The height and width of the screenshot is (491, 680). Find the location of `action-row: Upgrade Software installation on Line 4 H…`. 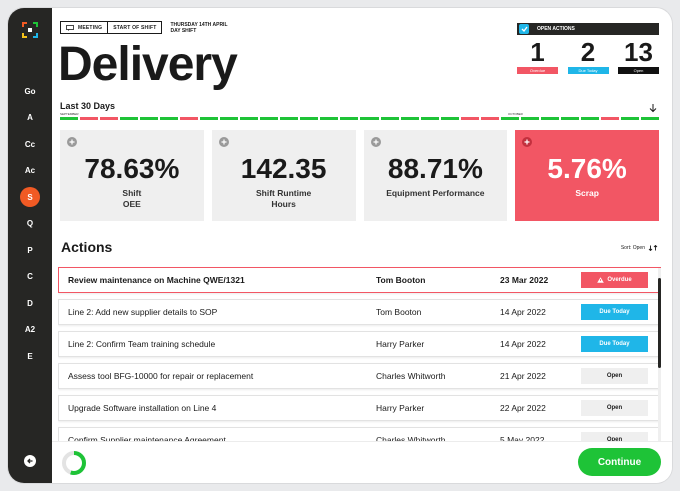

action-row: Upgrade Software installation on Line 4 H… is located at coordinates (359, 408).